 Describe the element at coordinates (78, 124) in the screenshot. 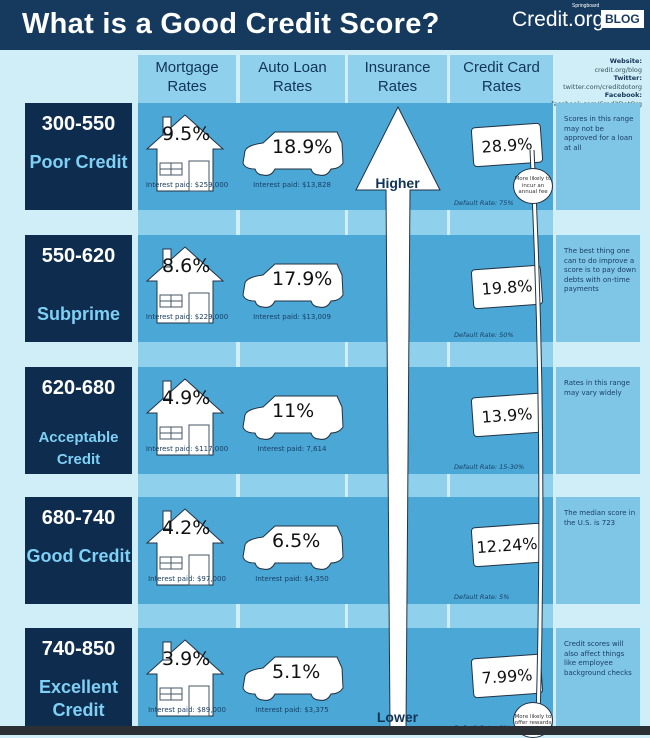

I see `score-range: 300-550` at that location.